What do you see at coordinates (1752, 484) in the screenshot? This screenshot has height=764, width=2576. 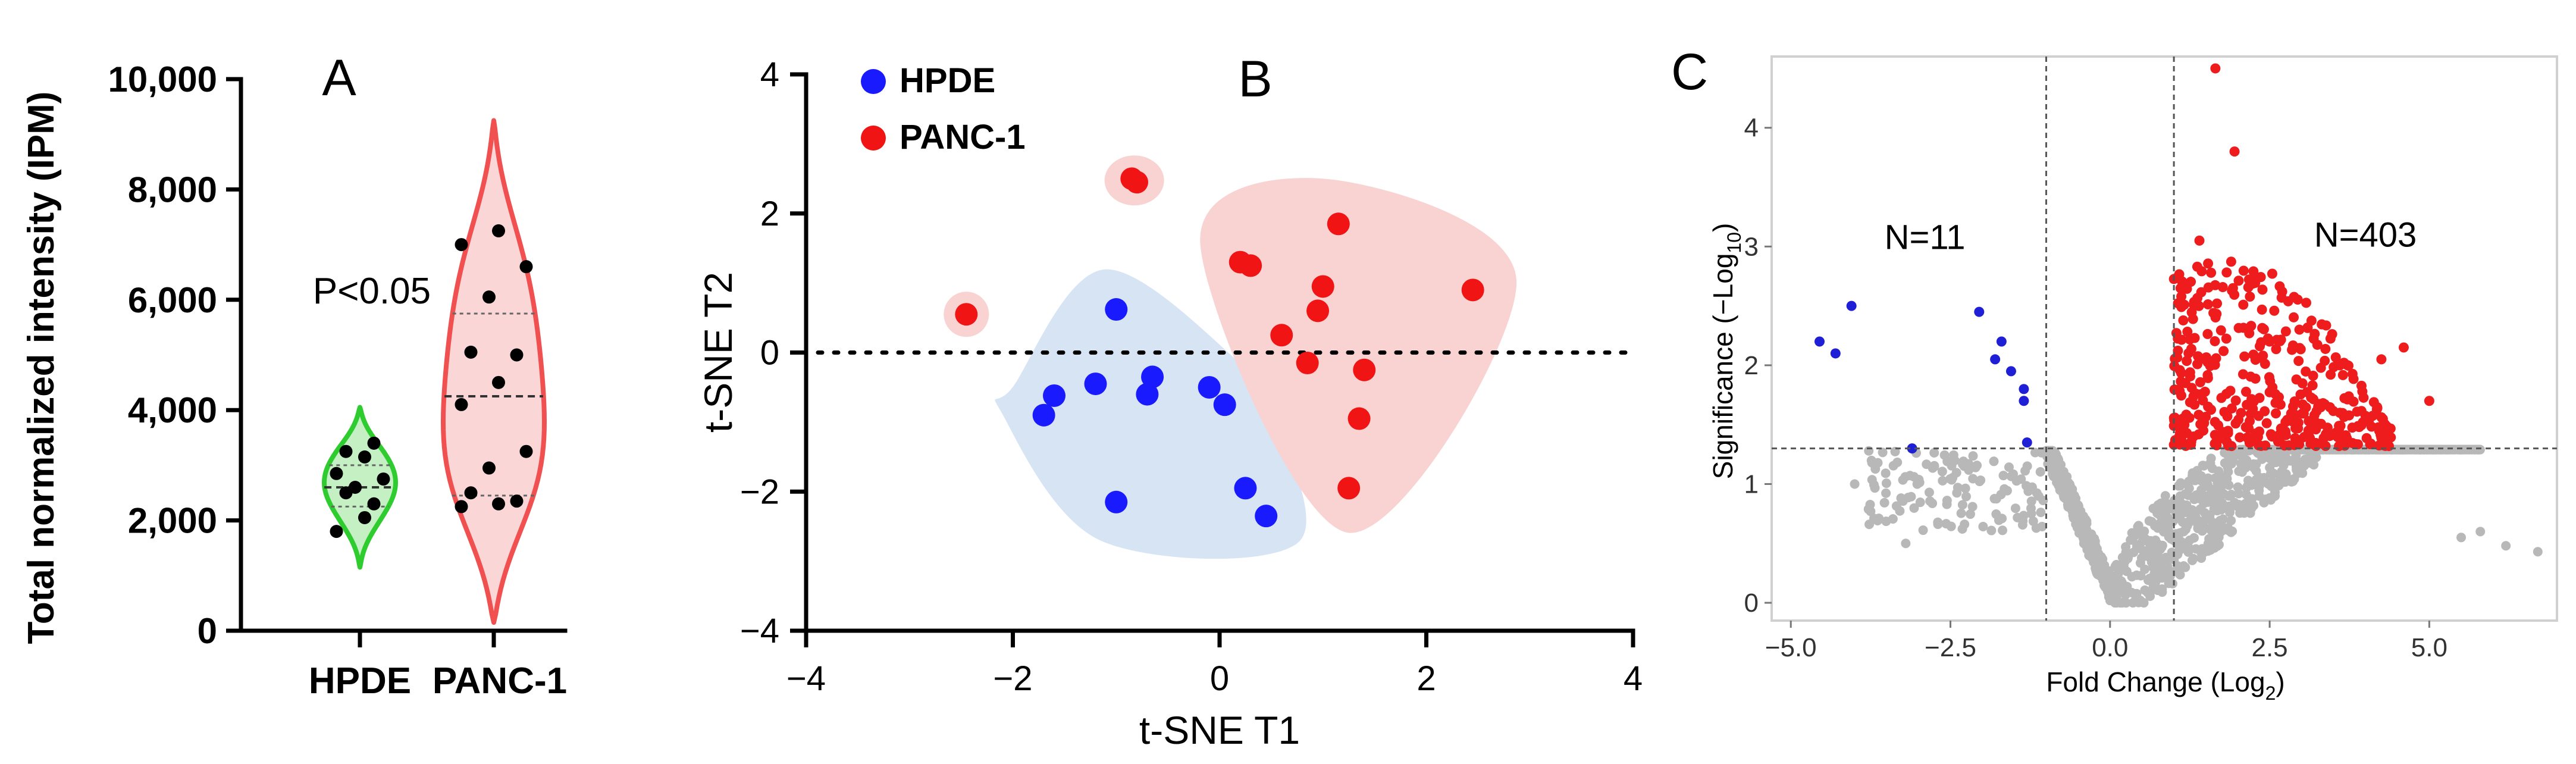 I see `panel-c-y-tick-label: 1` at bounding box center [1752, 484].